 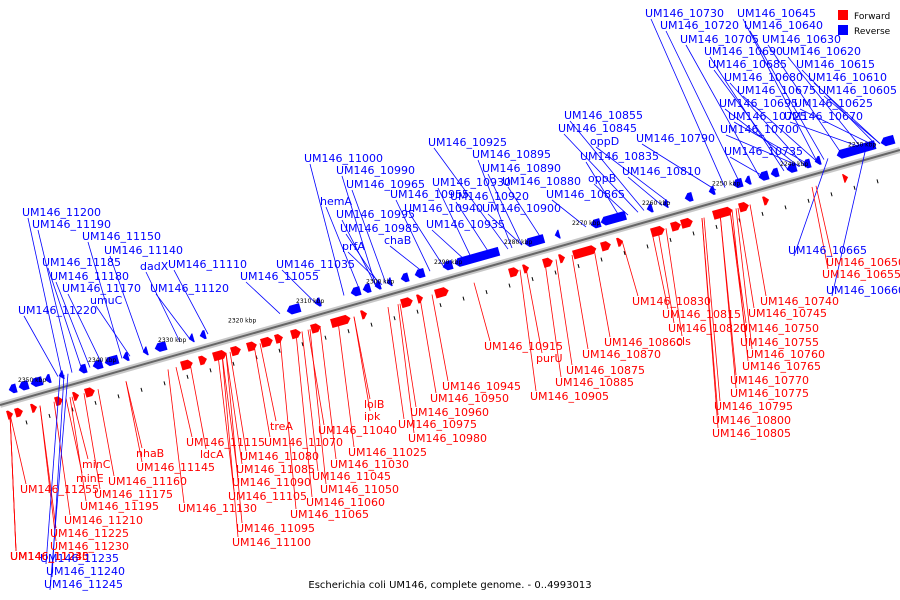 I want to click on reverse-gene-label: UM146_11120, so click(x=189, y=288).